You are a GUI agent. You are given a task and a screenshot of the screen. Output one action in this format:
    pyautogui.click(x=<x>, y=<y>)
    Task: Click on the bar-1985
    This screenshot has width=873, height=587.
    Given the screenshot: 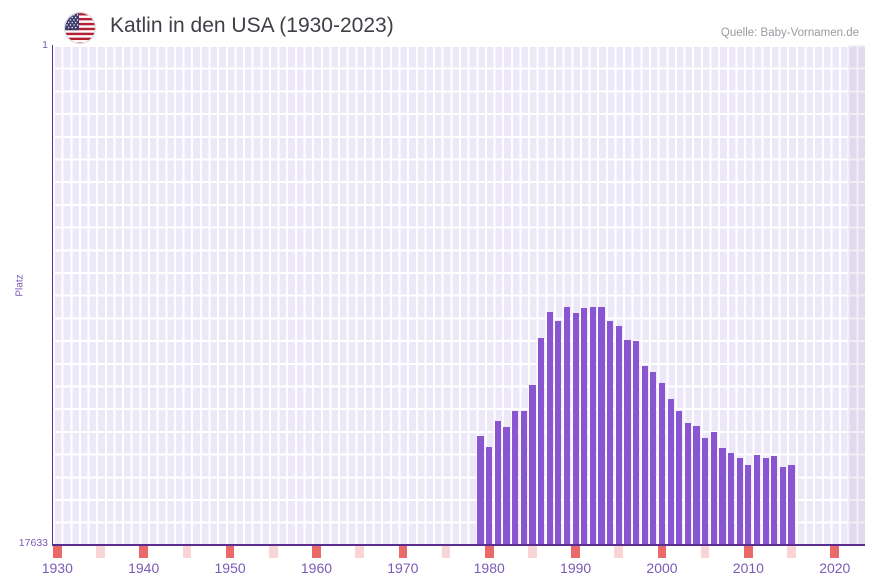 What is the action you would take?
    pyautogui.click(x=532, y=465)
    